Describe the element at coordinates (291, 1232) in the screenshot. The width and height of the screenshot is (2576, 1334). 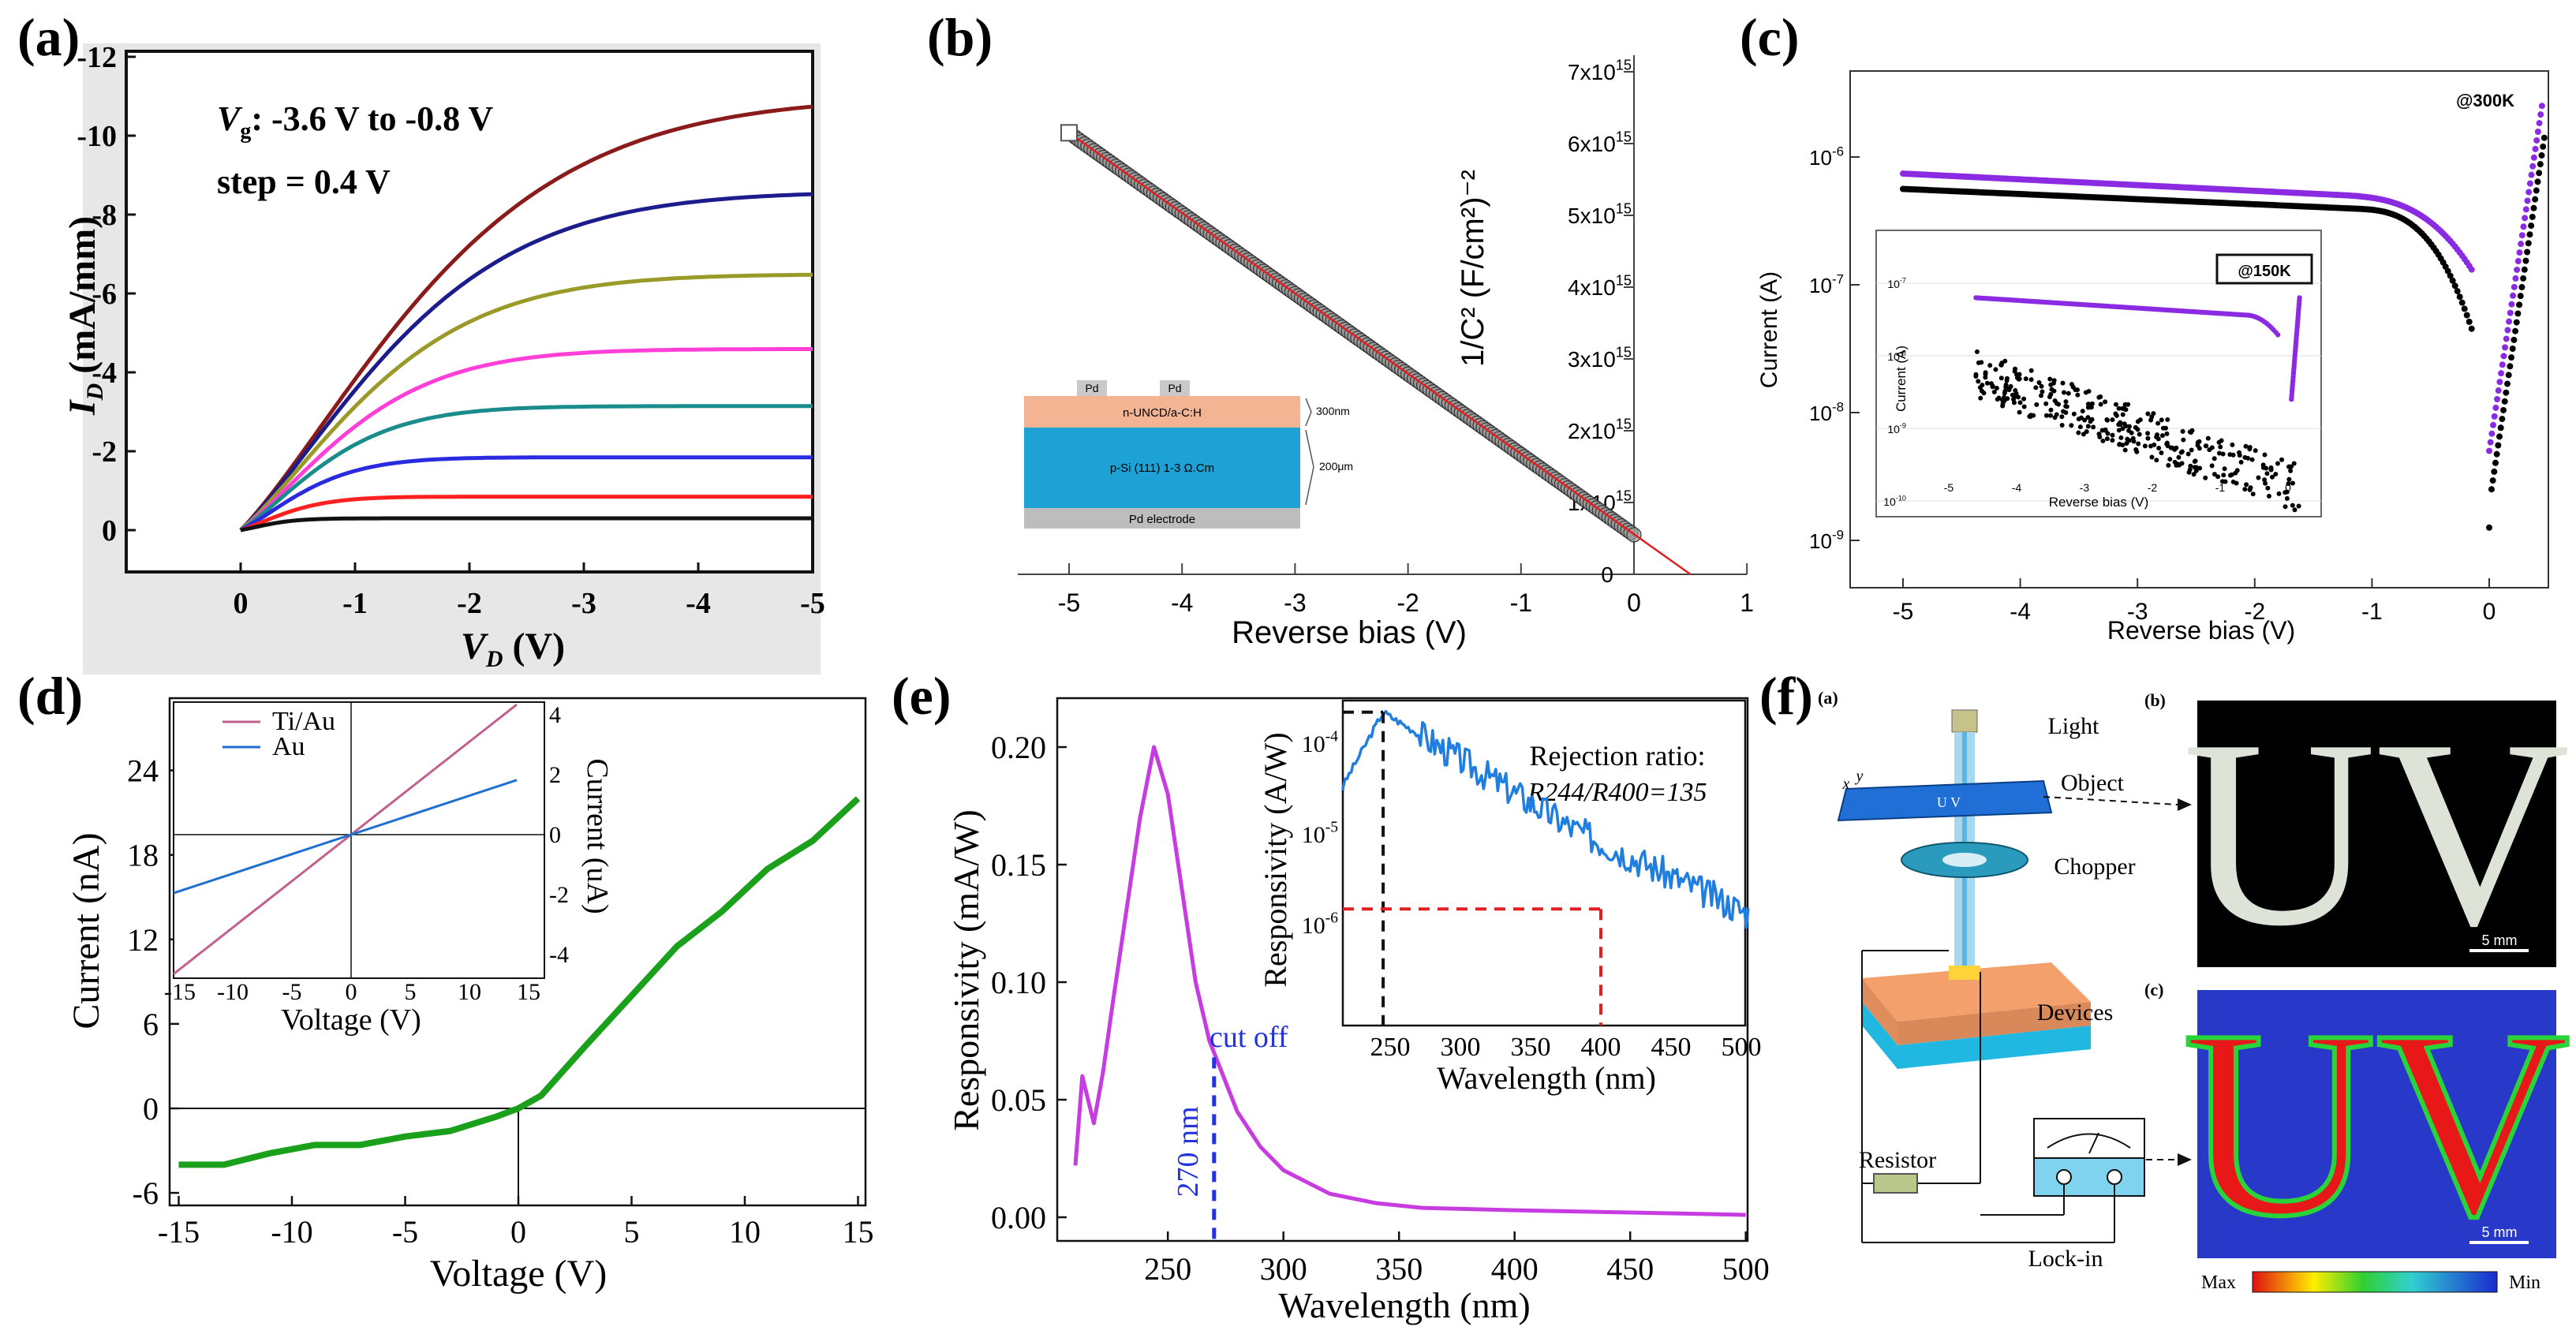
I see `d-xtick-label: -10` at that location.